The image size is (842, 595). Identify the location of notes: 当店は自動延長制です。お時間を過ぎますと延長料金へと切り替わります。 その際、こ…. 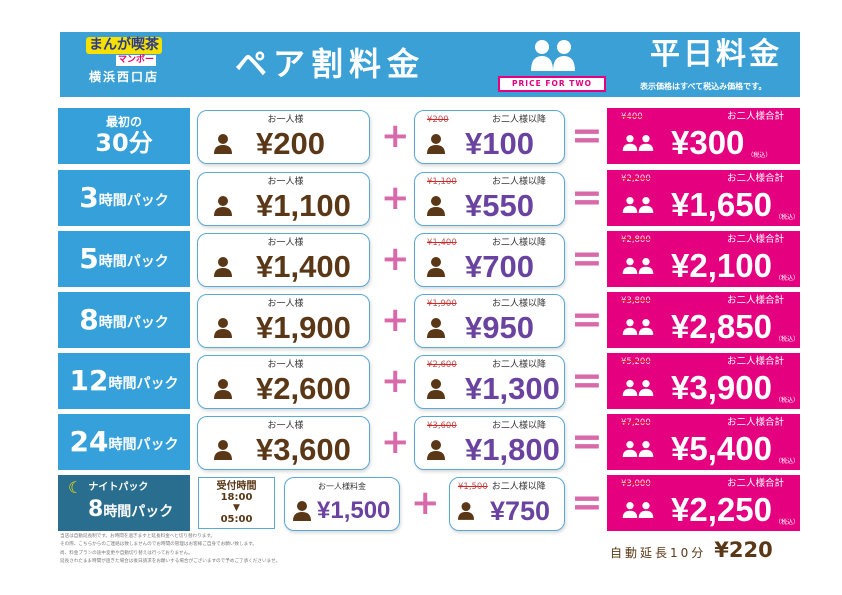
(170, 549).